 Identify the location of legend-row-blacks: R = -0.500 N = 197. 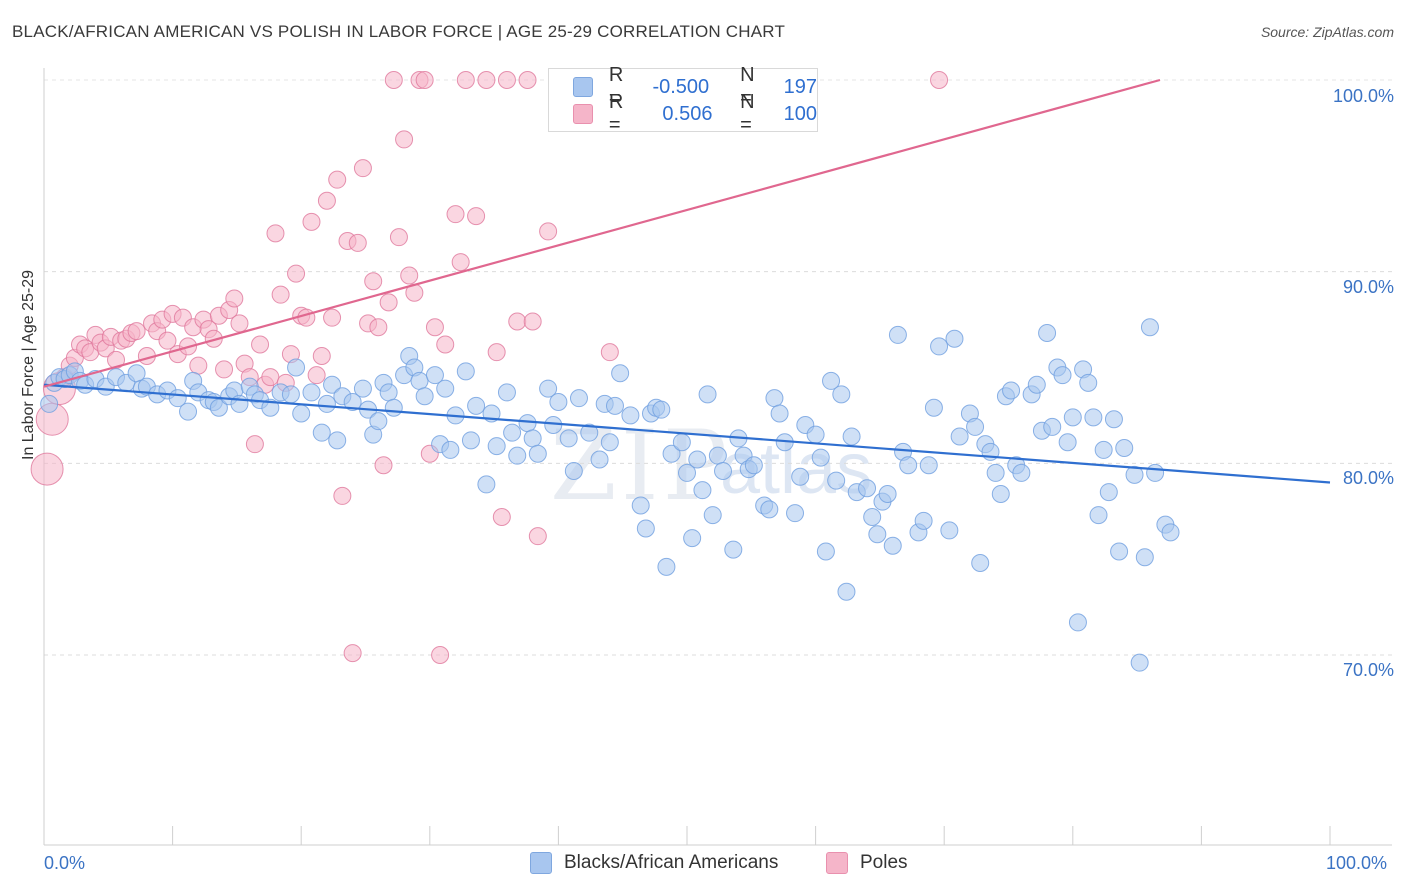
(695, 86).